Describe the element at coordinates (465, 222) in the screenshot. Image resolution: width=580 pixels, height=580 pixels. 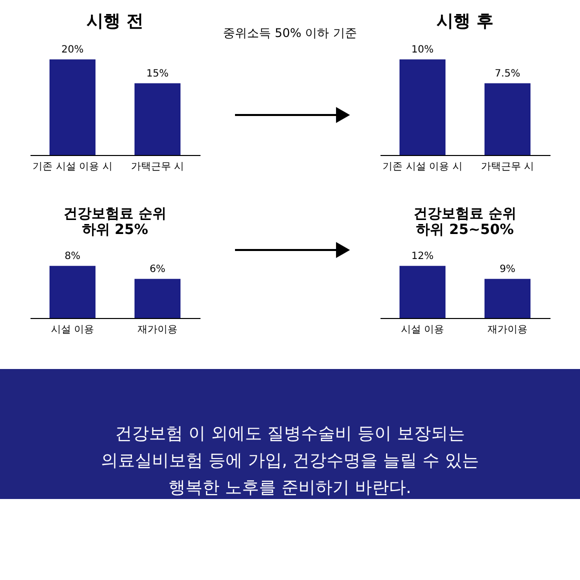
I see `chart-title: 건강보험료 순위 하위 25~50%` at that location.